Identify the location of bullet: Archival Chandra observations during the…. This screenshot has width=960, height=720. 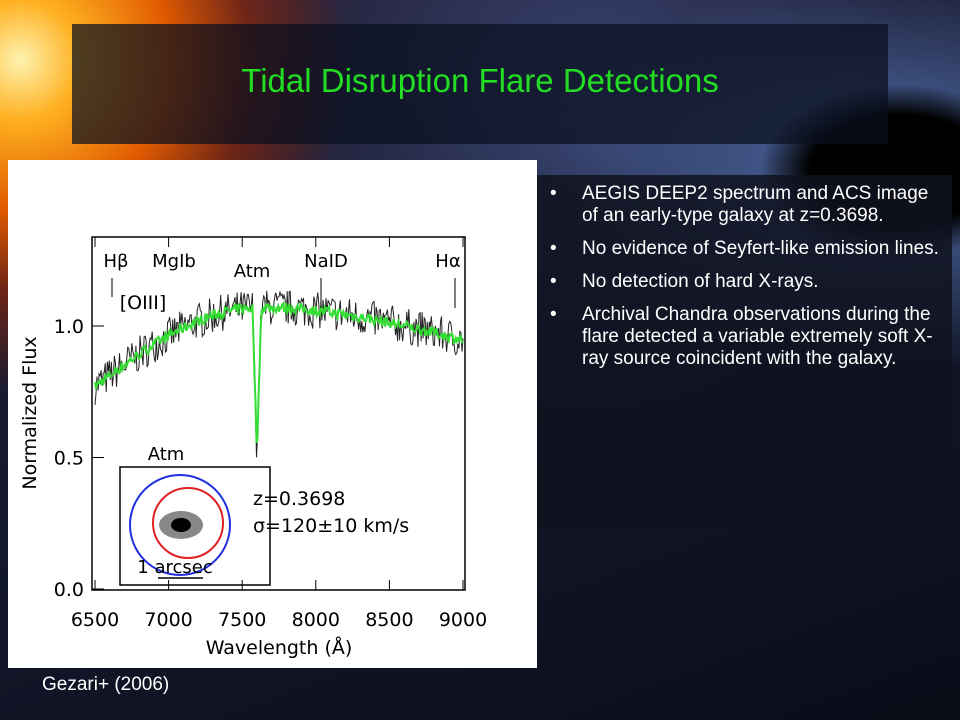
(746, 337).